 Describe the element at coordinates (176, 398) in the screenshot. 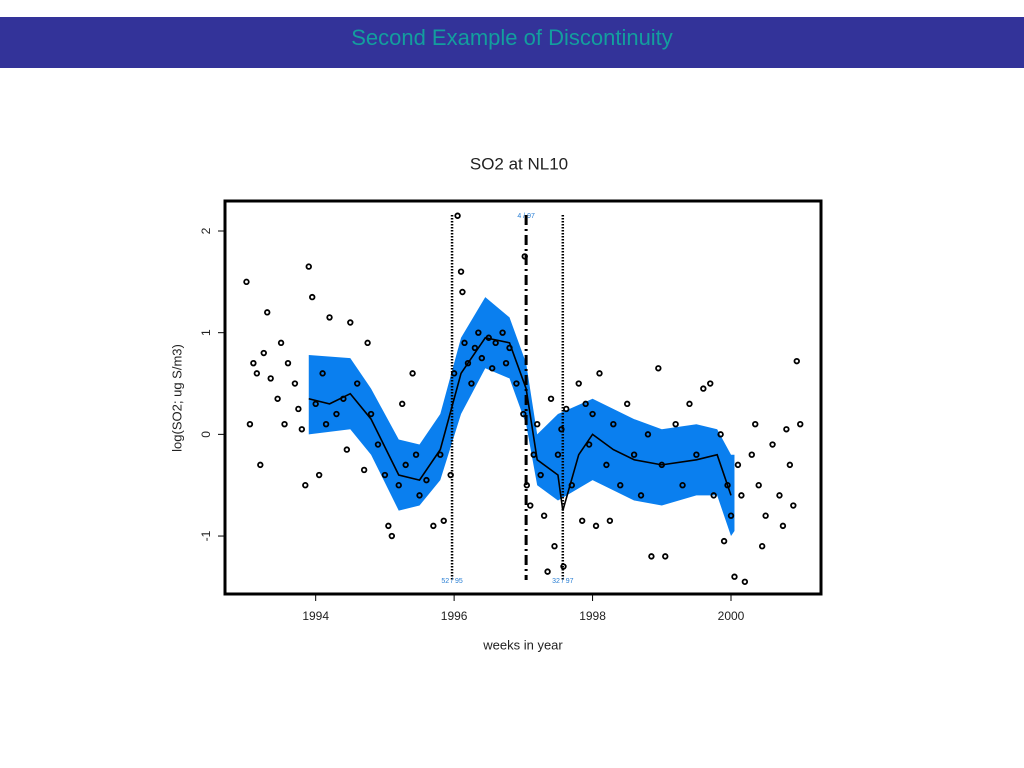

I see `y-axis-label: log(SO2; ug S/m3)` at that location.